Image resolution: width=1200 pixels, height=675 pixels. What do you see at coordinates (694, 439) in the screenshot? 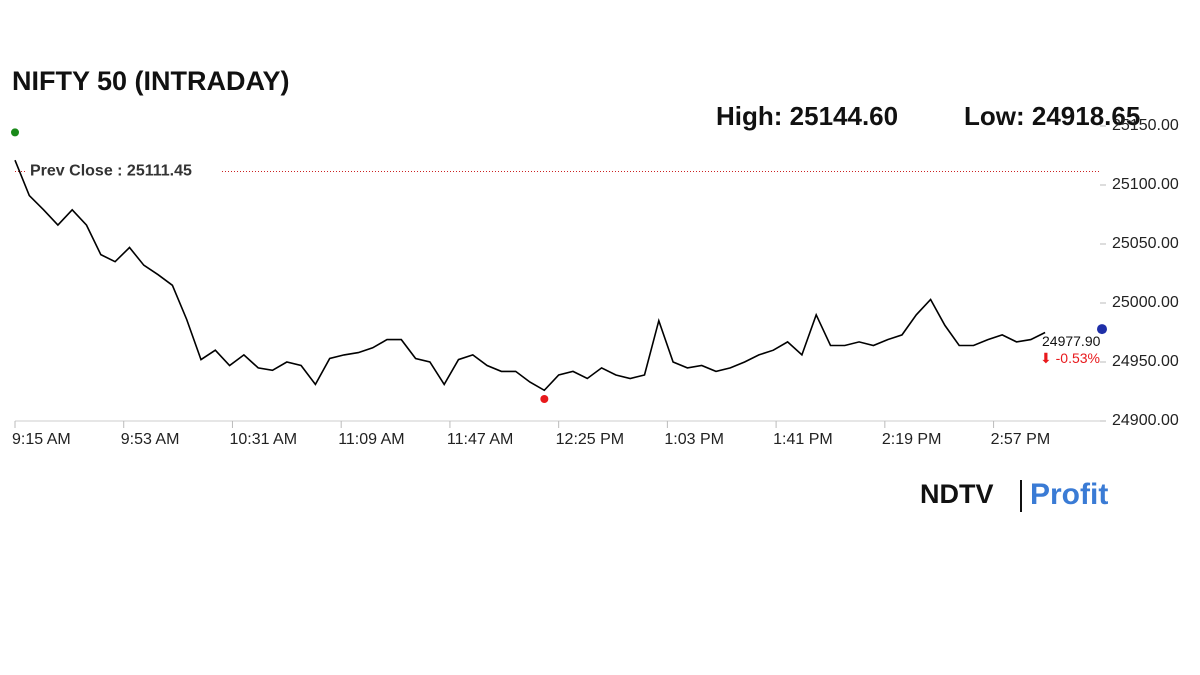
I see `x-tick-label: 1:03 PM` at bounding box center [694, 439].